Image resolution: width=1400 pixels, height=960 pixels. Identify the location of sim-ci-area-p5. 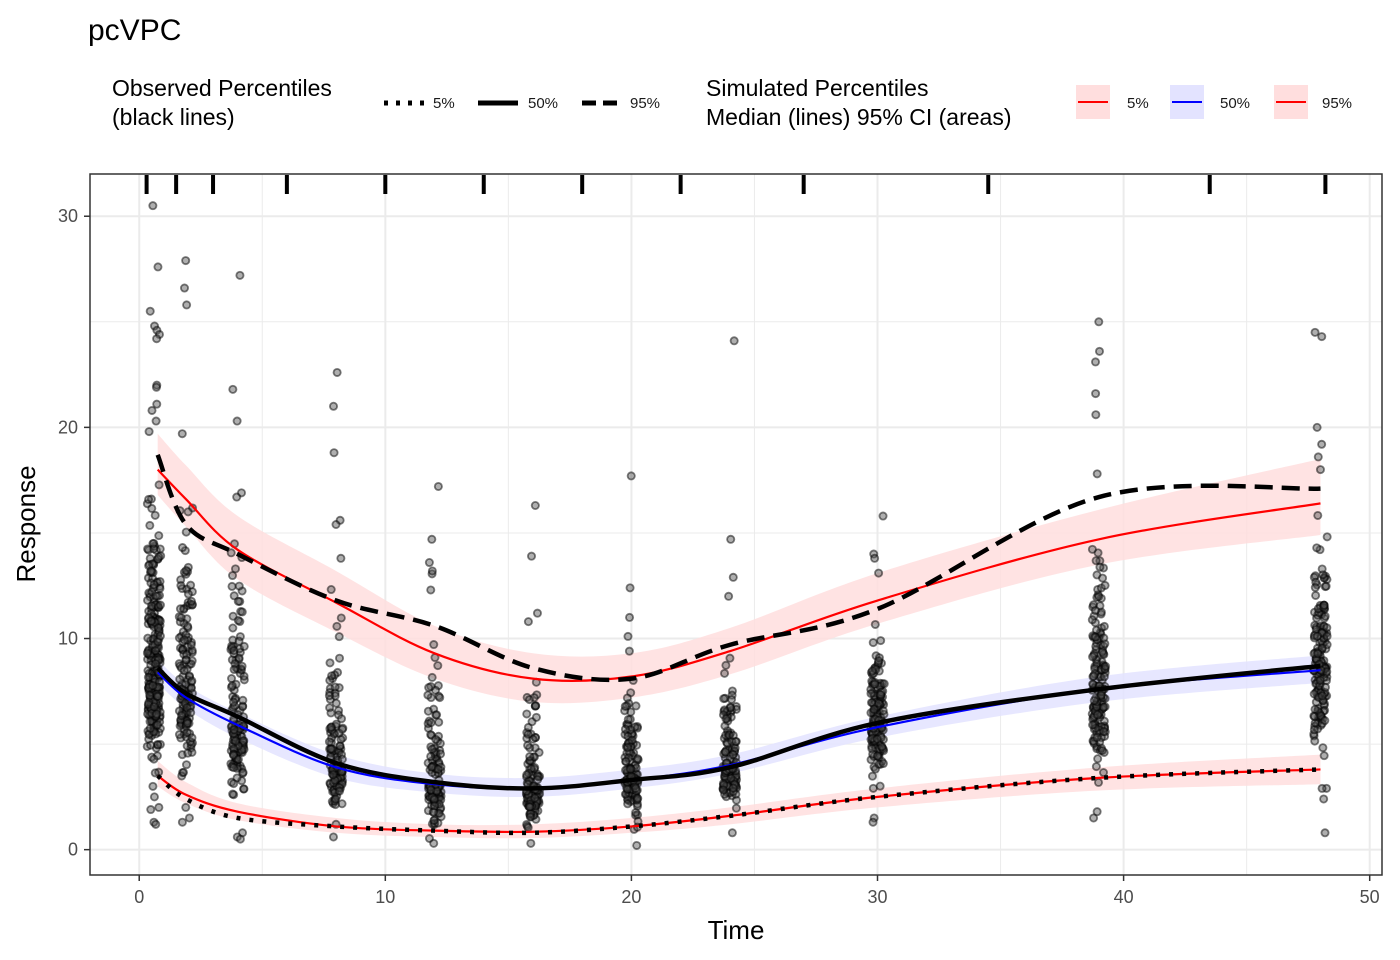
(739, 796).